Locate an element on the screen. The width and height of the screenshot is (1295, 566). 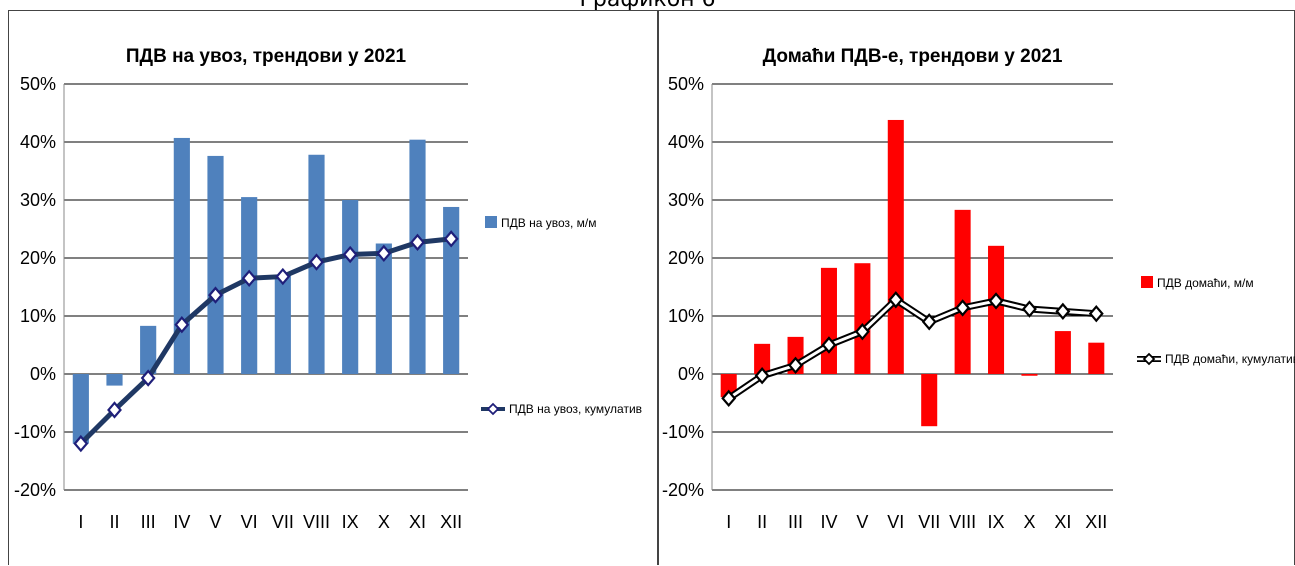
x-tick-label: I is located at coordinates (728, 522).